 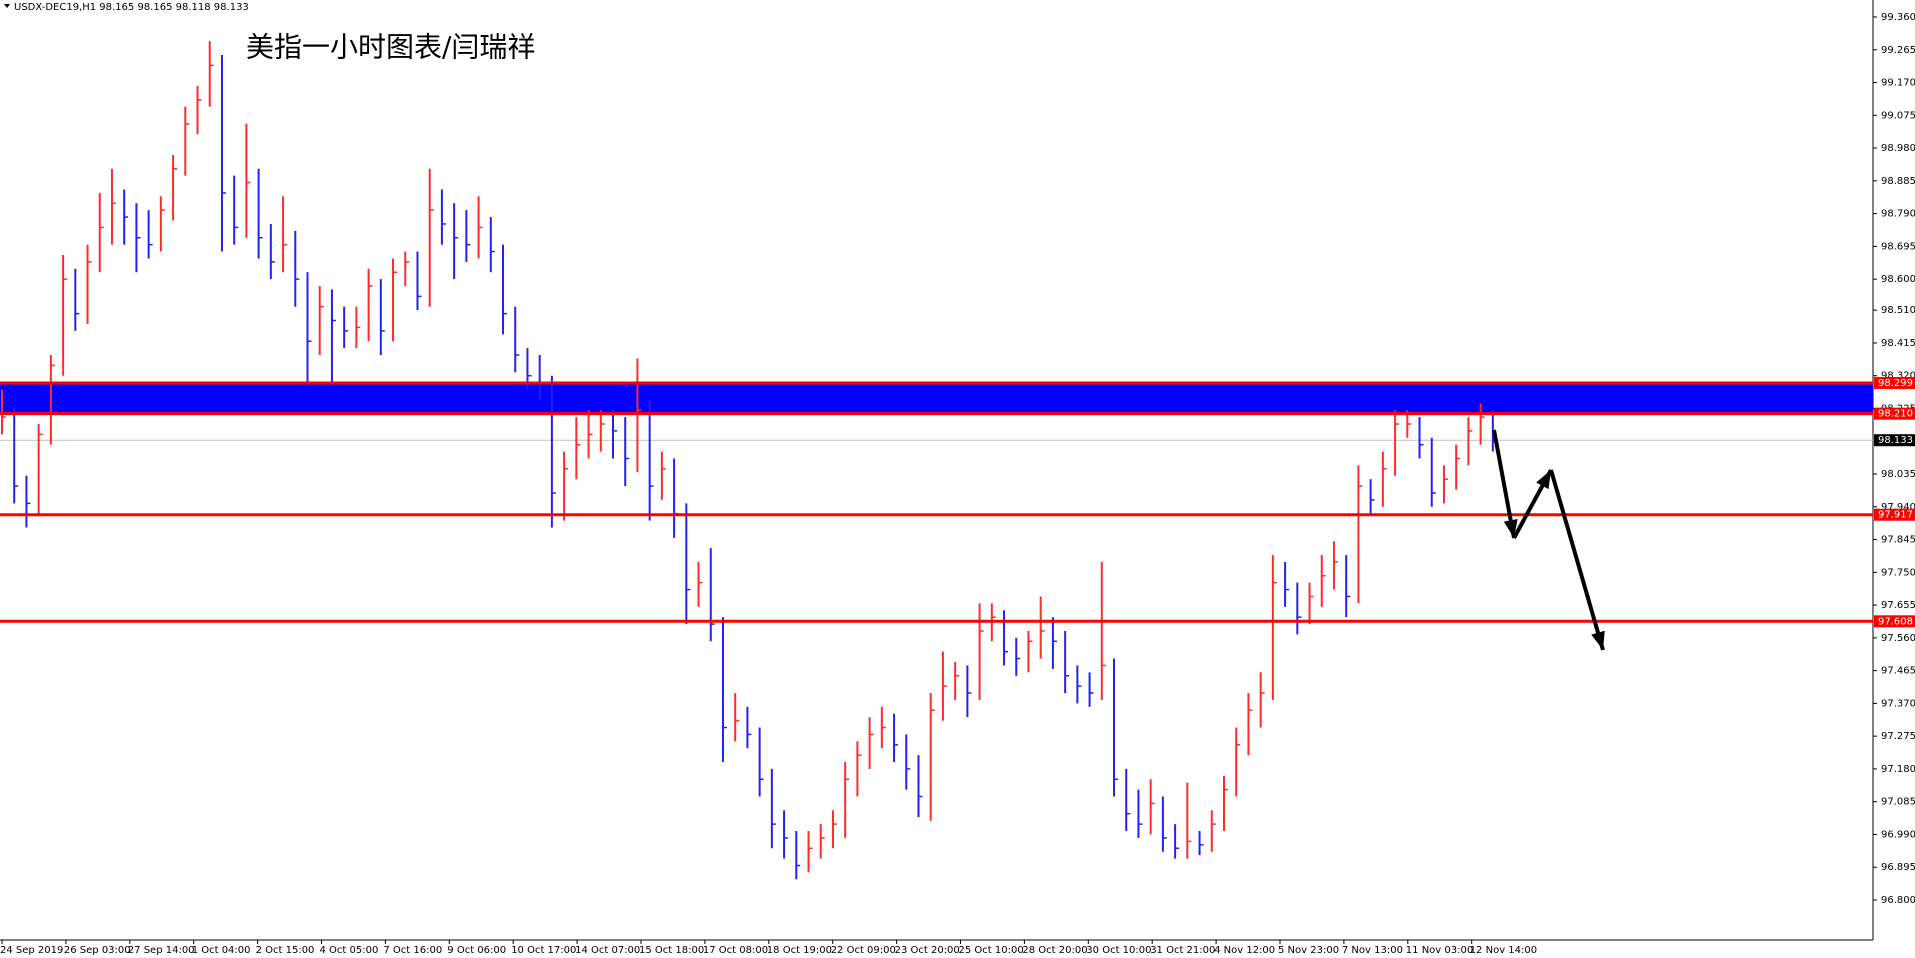 What do you see at coordinates (863, 950) in the screenshot?
I see `x-tick-label: 22 Oct 09:00` at bounding box center [863, 950].